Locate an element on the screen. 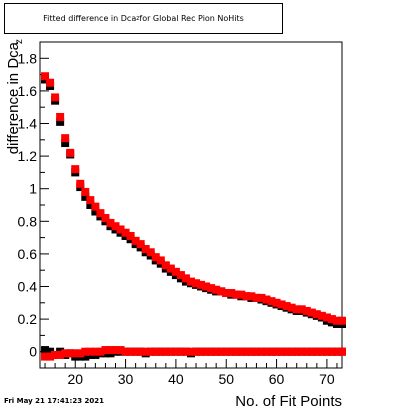 The image size is (400, 410). y-tick-label: 1.8 is located at coordinates (28, 58).